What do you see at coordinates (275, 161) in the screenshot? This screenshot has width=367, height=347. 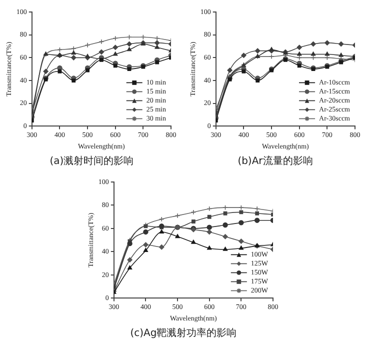 I see `text: (b)Ar流量的影响` at bounding box center [275, 161].